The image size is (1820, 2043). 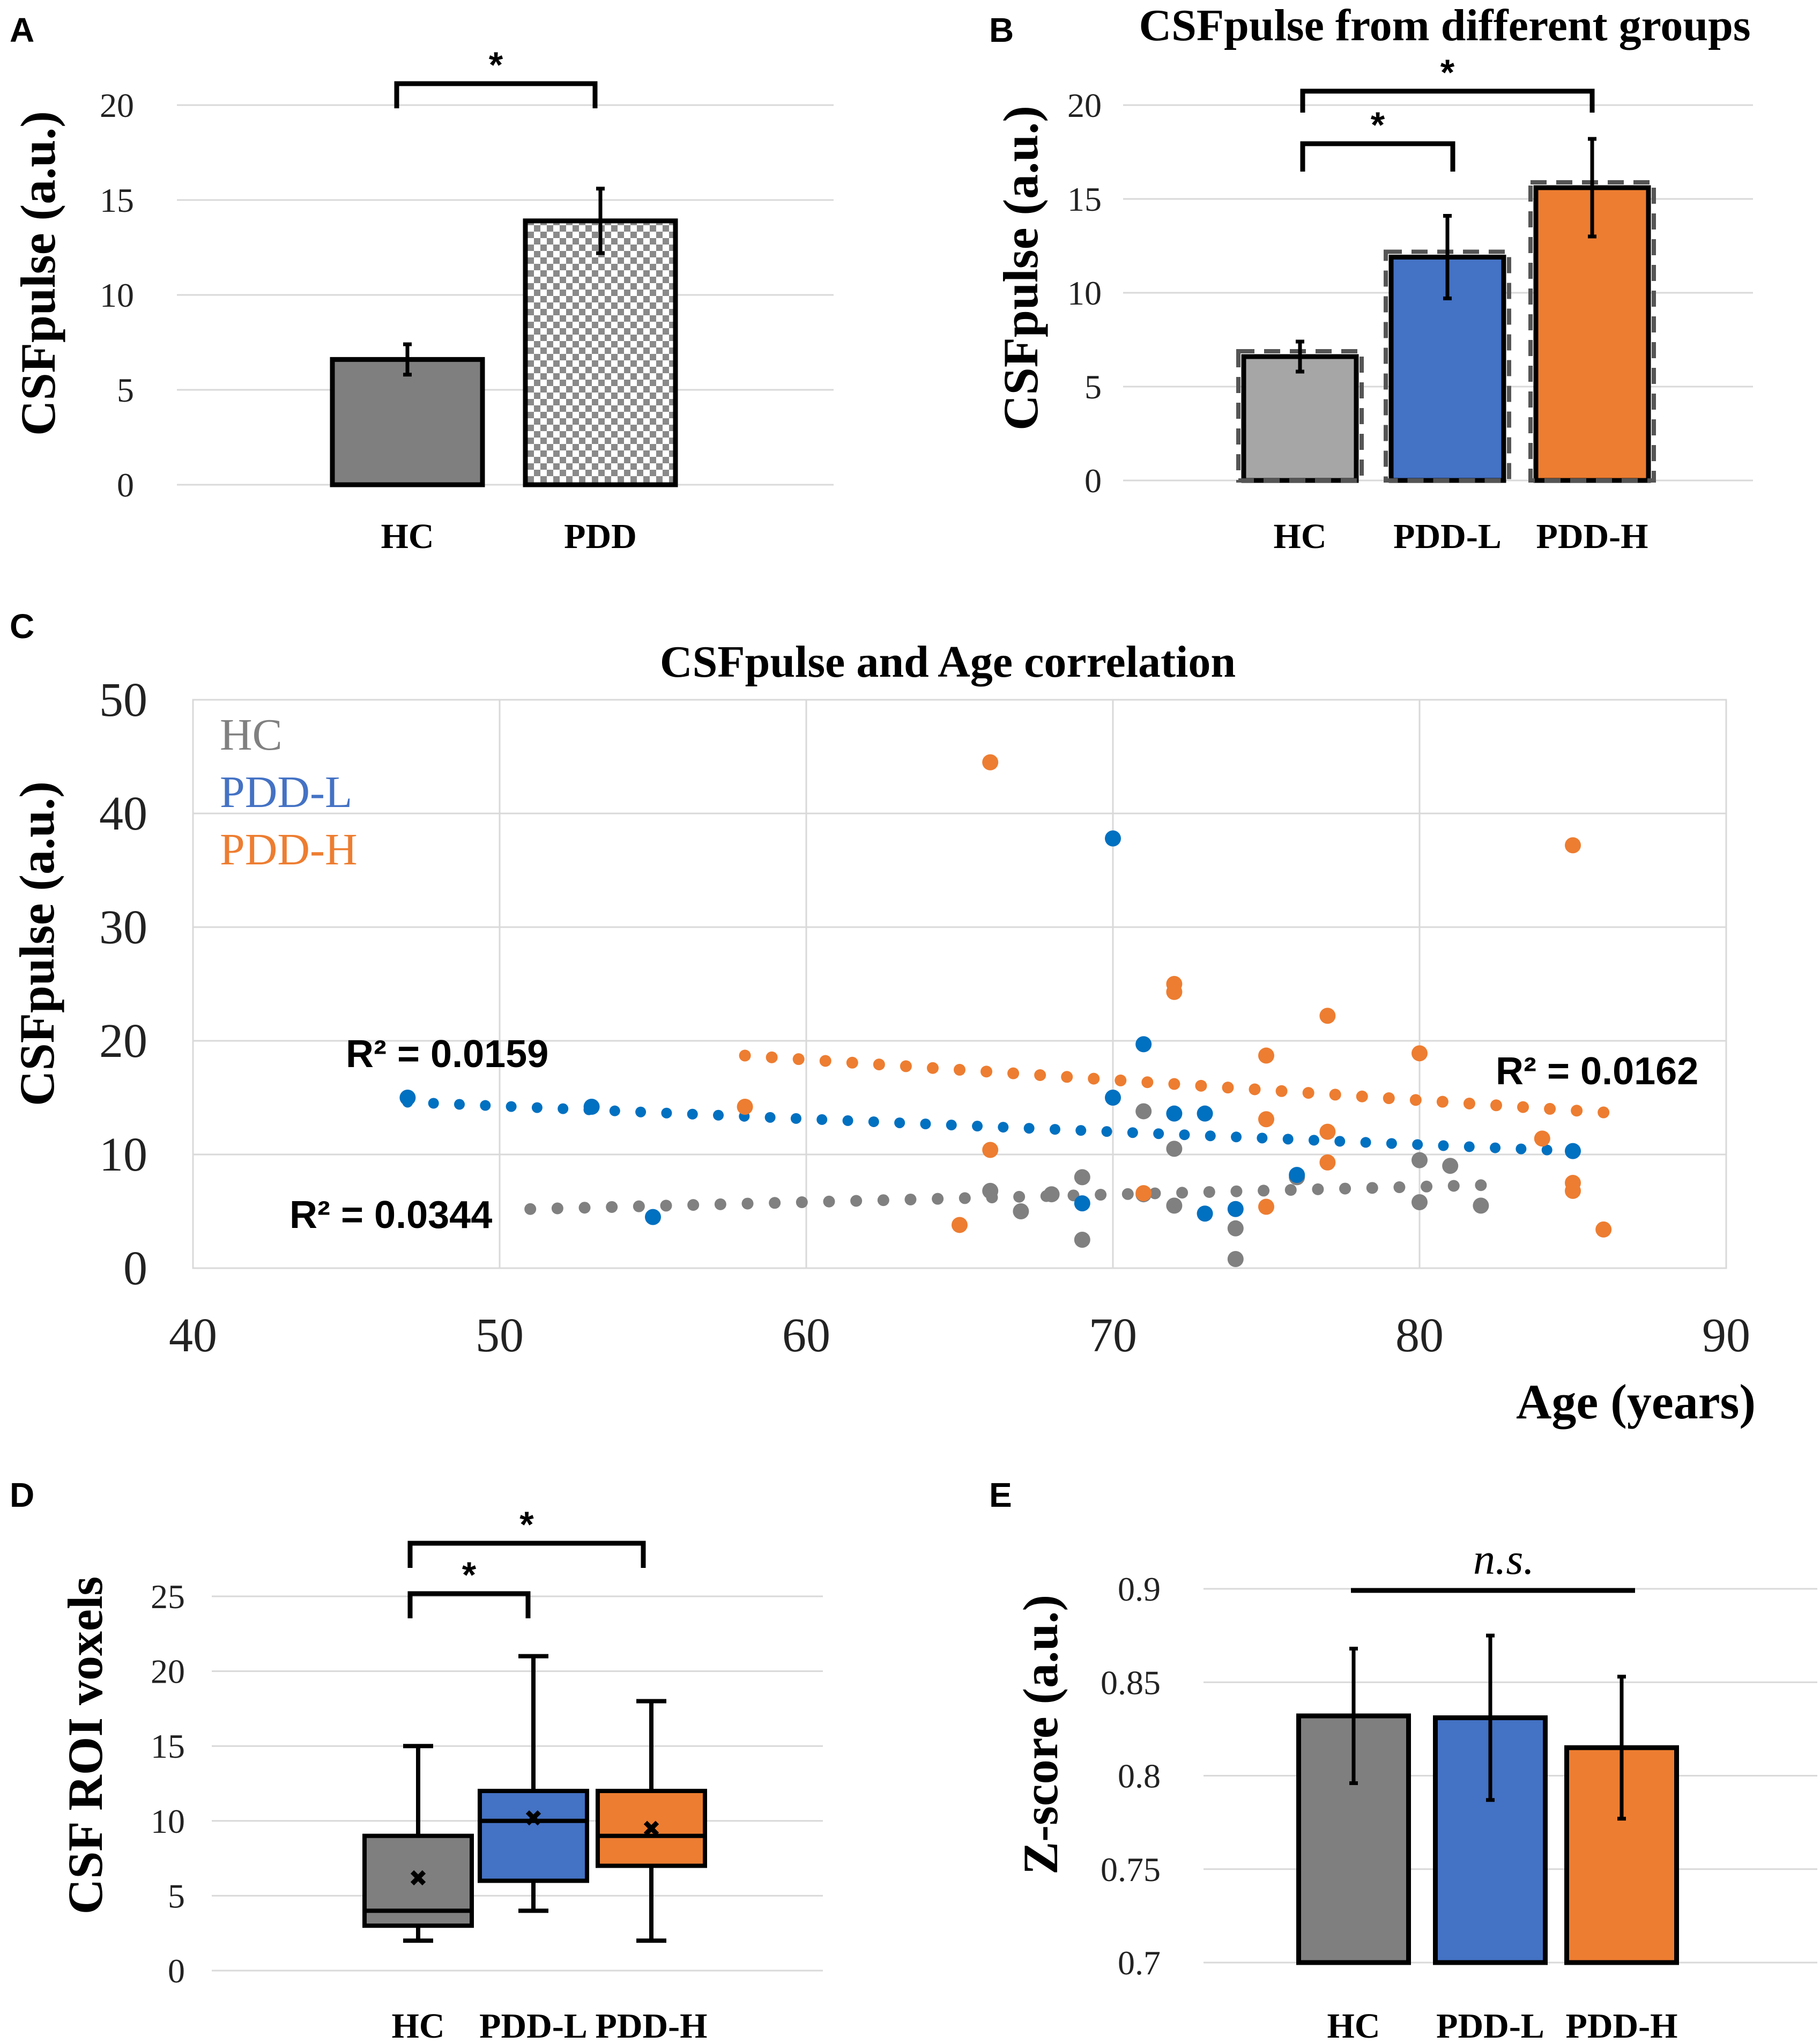 I want to click on panel-b-significance: **, so click(x=1447, y=112).